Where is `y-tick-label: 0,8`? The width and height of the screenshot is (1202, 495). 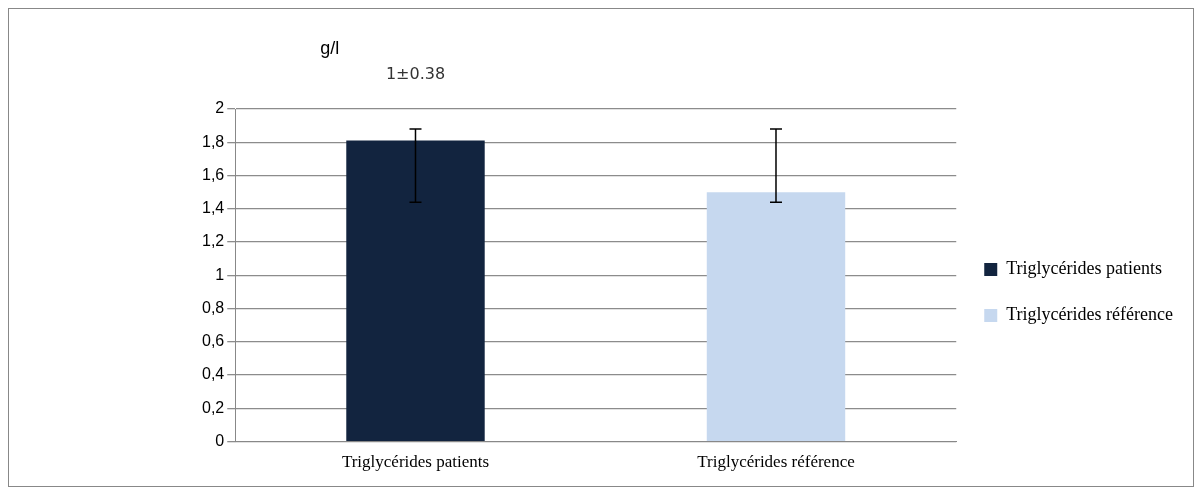
y-tick-label: 0,8 is located at coordinates (213, 307).